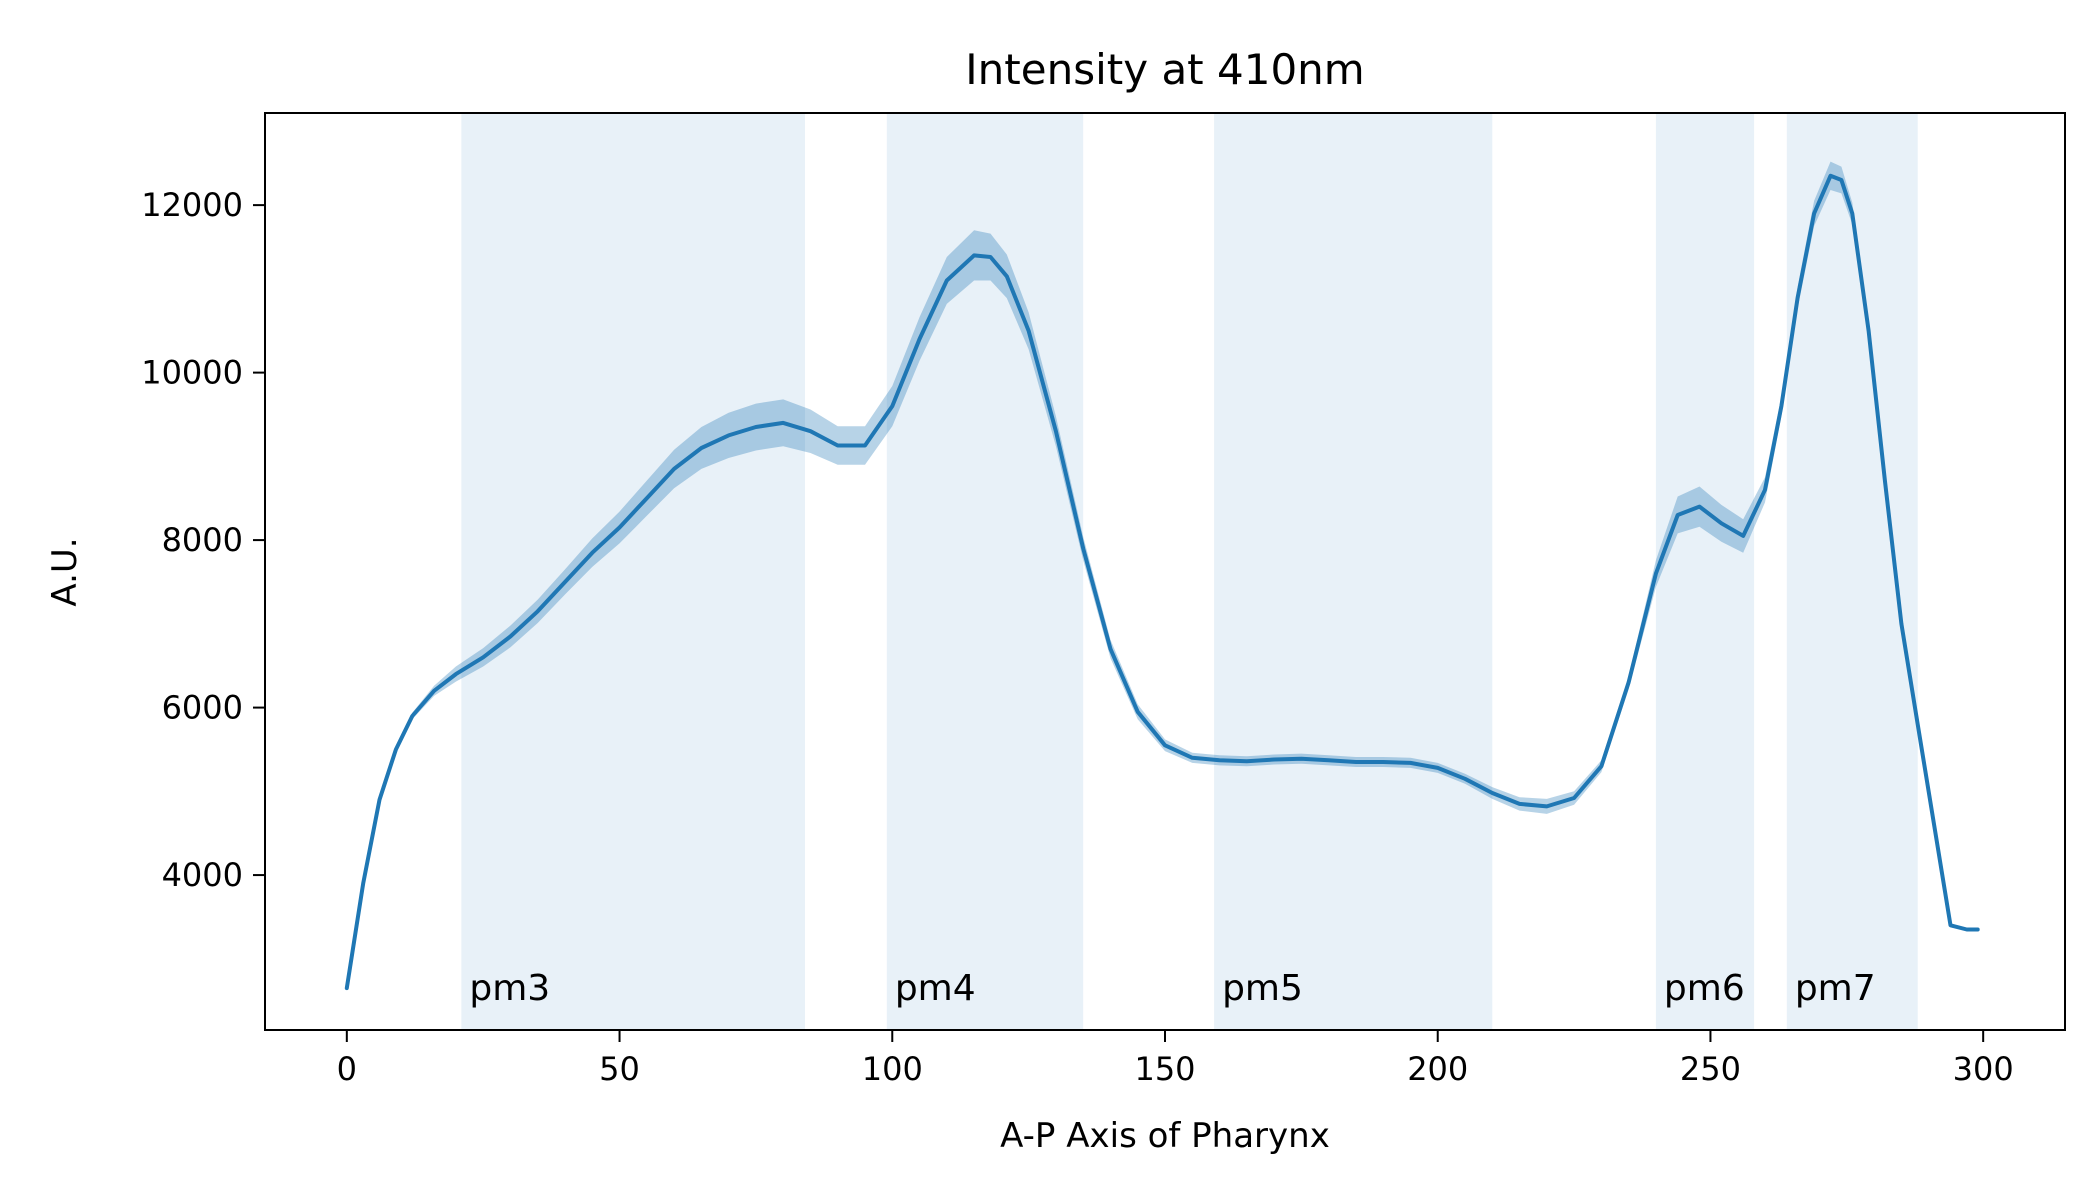  Describe the element at coordinates (192, 205) in the screenshot. I see `y-tick-label: 12000` at that location.